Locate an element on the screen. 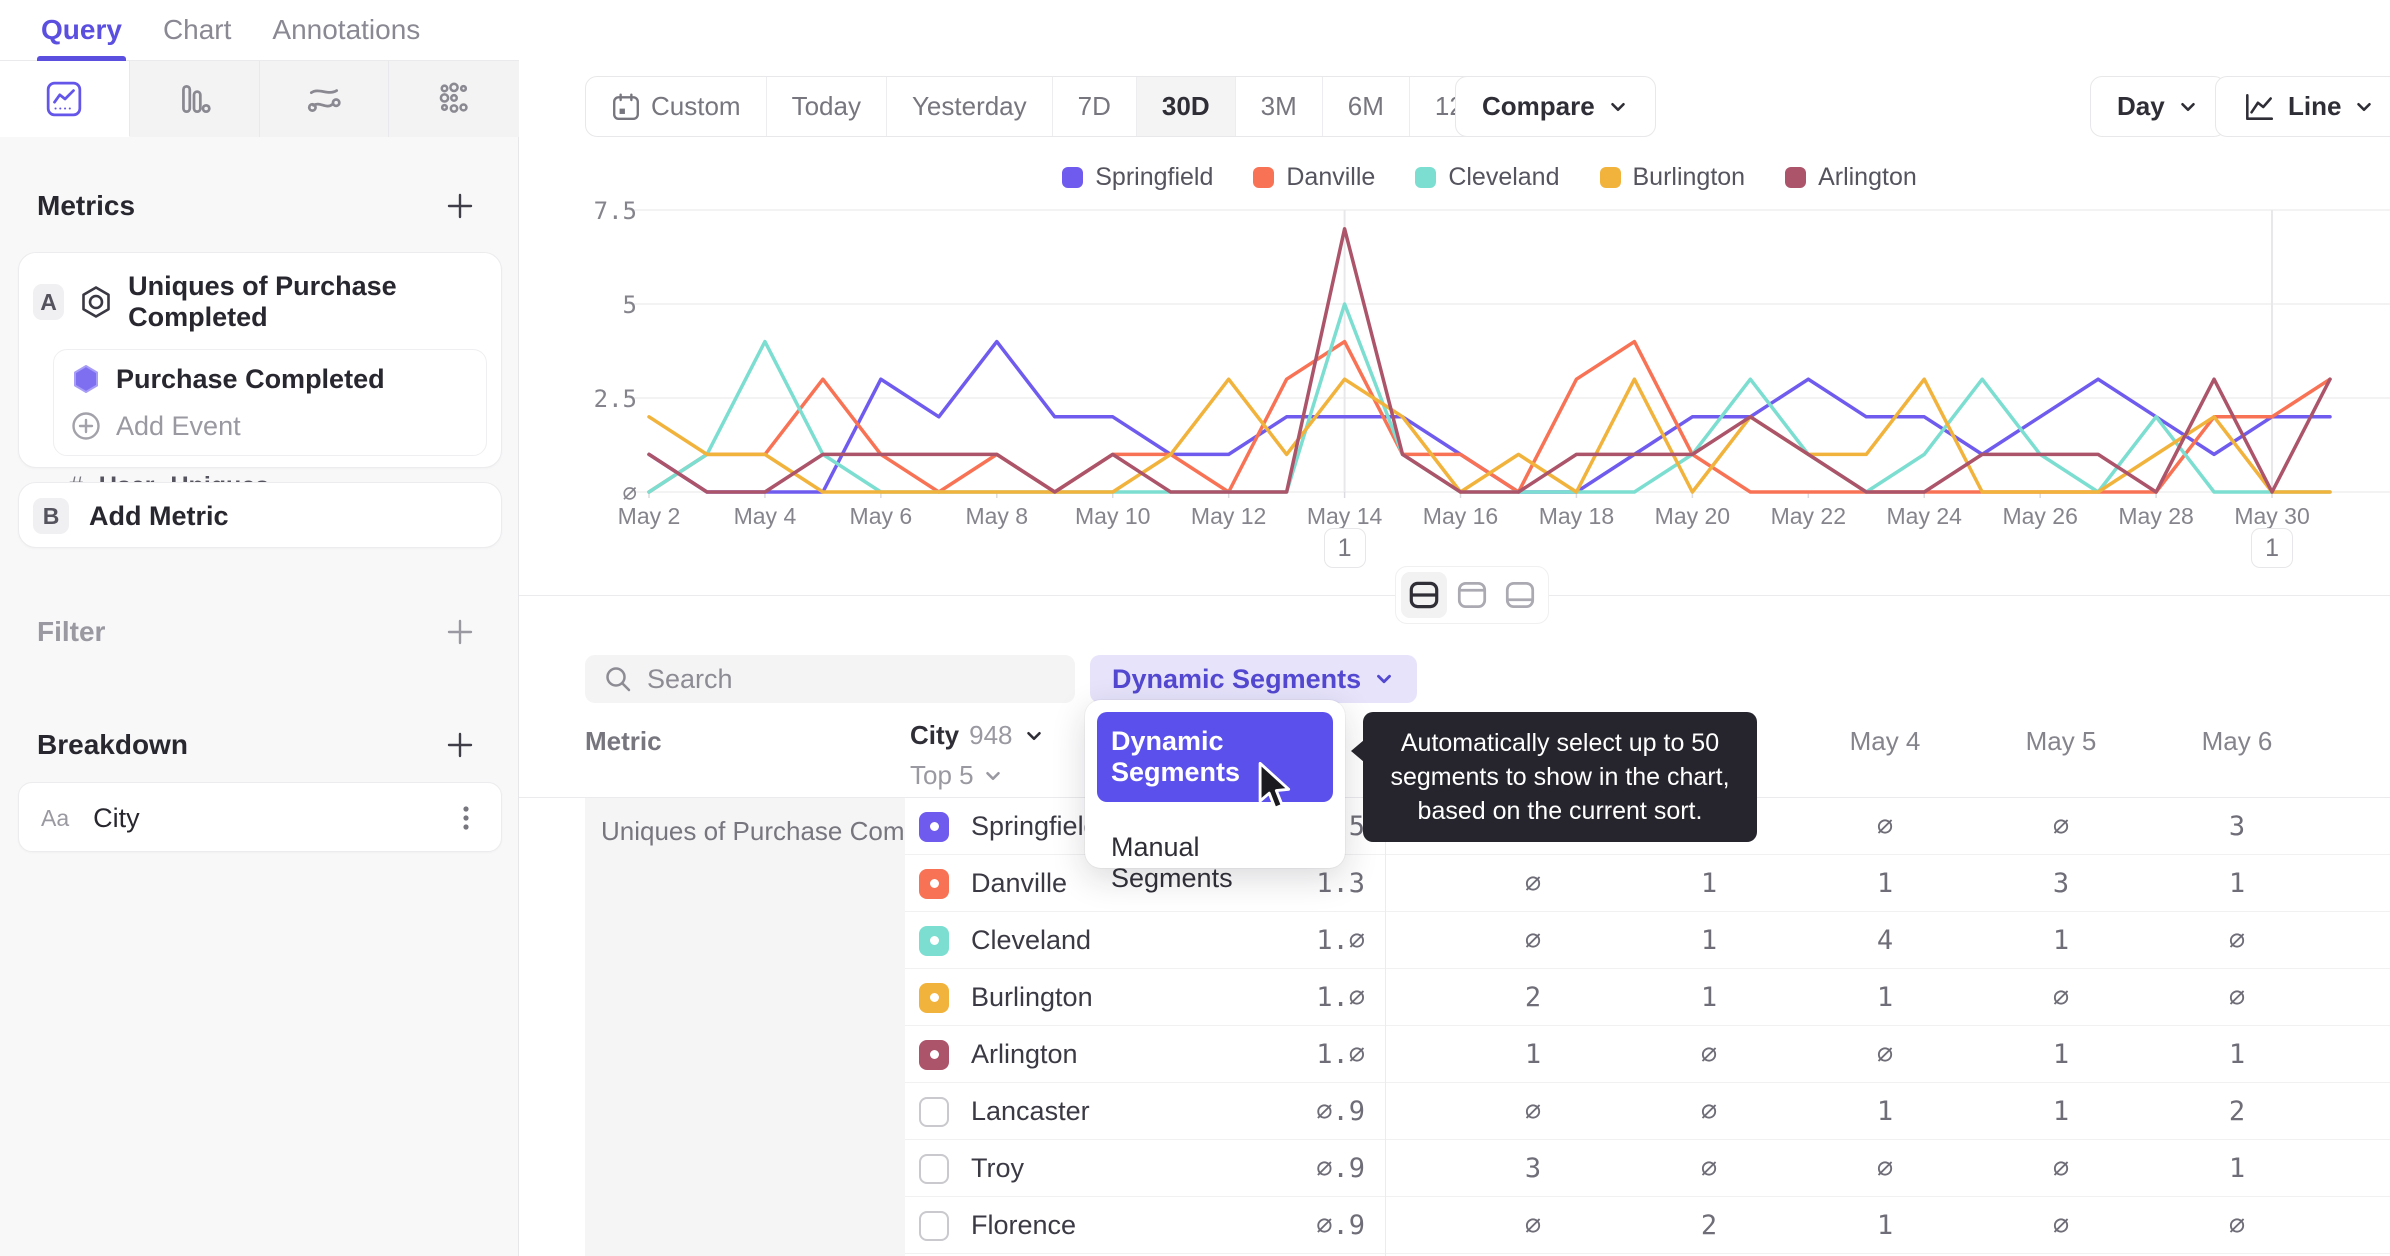 The height and width of the screenshot is (1256, 2390). annotation-badge-may-14: 1 is located at coordinates (1344, 548).